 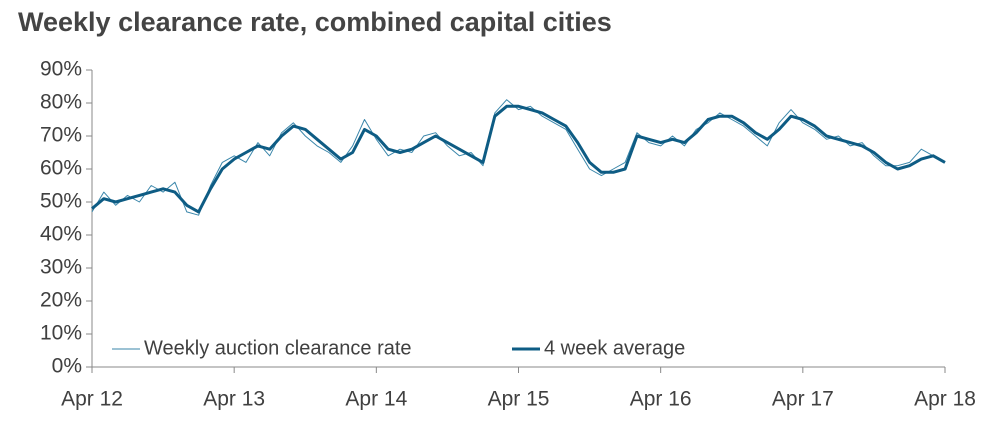 What do you see at coordinates (661, 399) in the screenshot?
I see `x-tick-label: Apr 16` at bounding box center [661, 399].